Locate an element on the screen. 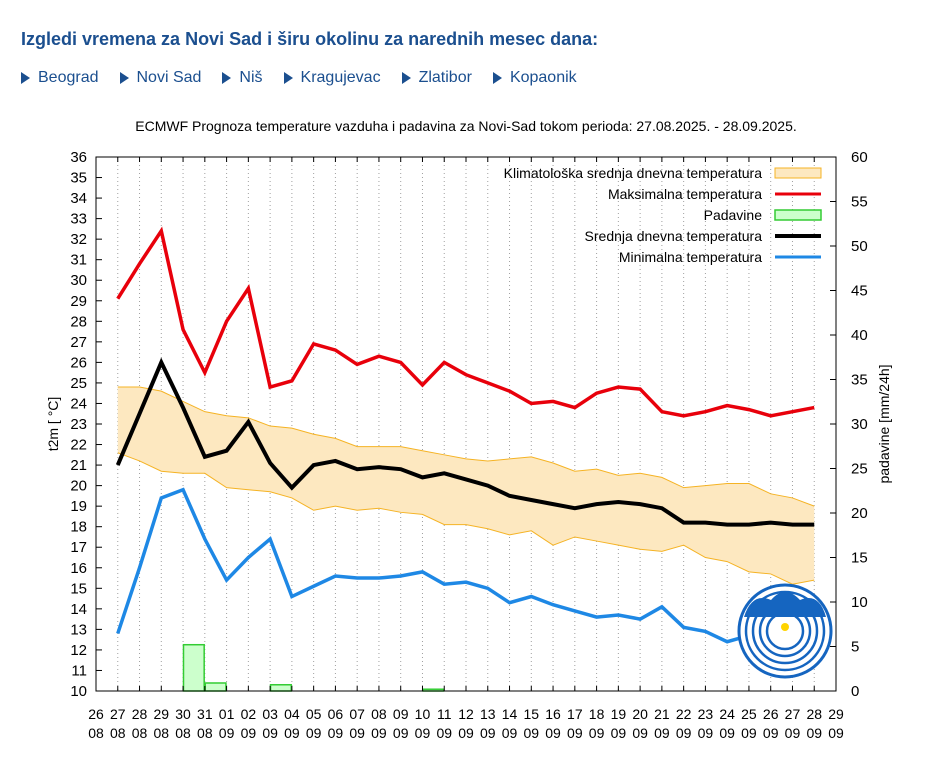 Image resolution: width=941 pixels, height=760 pixels. y-tick-label: 24 is located at coordinates (78, 403).